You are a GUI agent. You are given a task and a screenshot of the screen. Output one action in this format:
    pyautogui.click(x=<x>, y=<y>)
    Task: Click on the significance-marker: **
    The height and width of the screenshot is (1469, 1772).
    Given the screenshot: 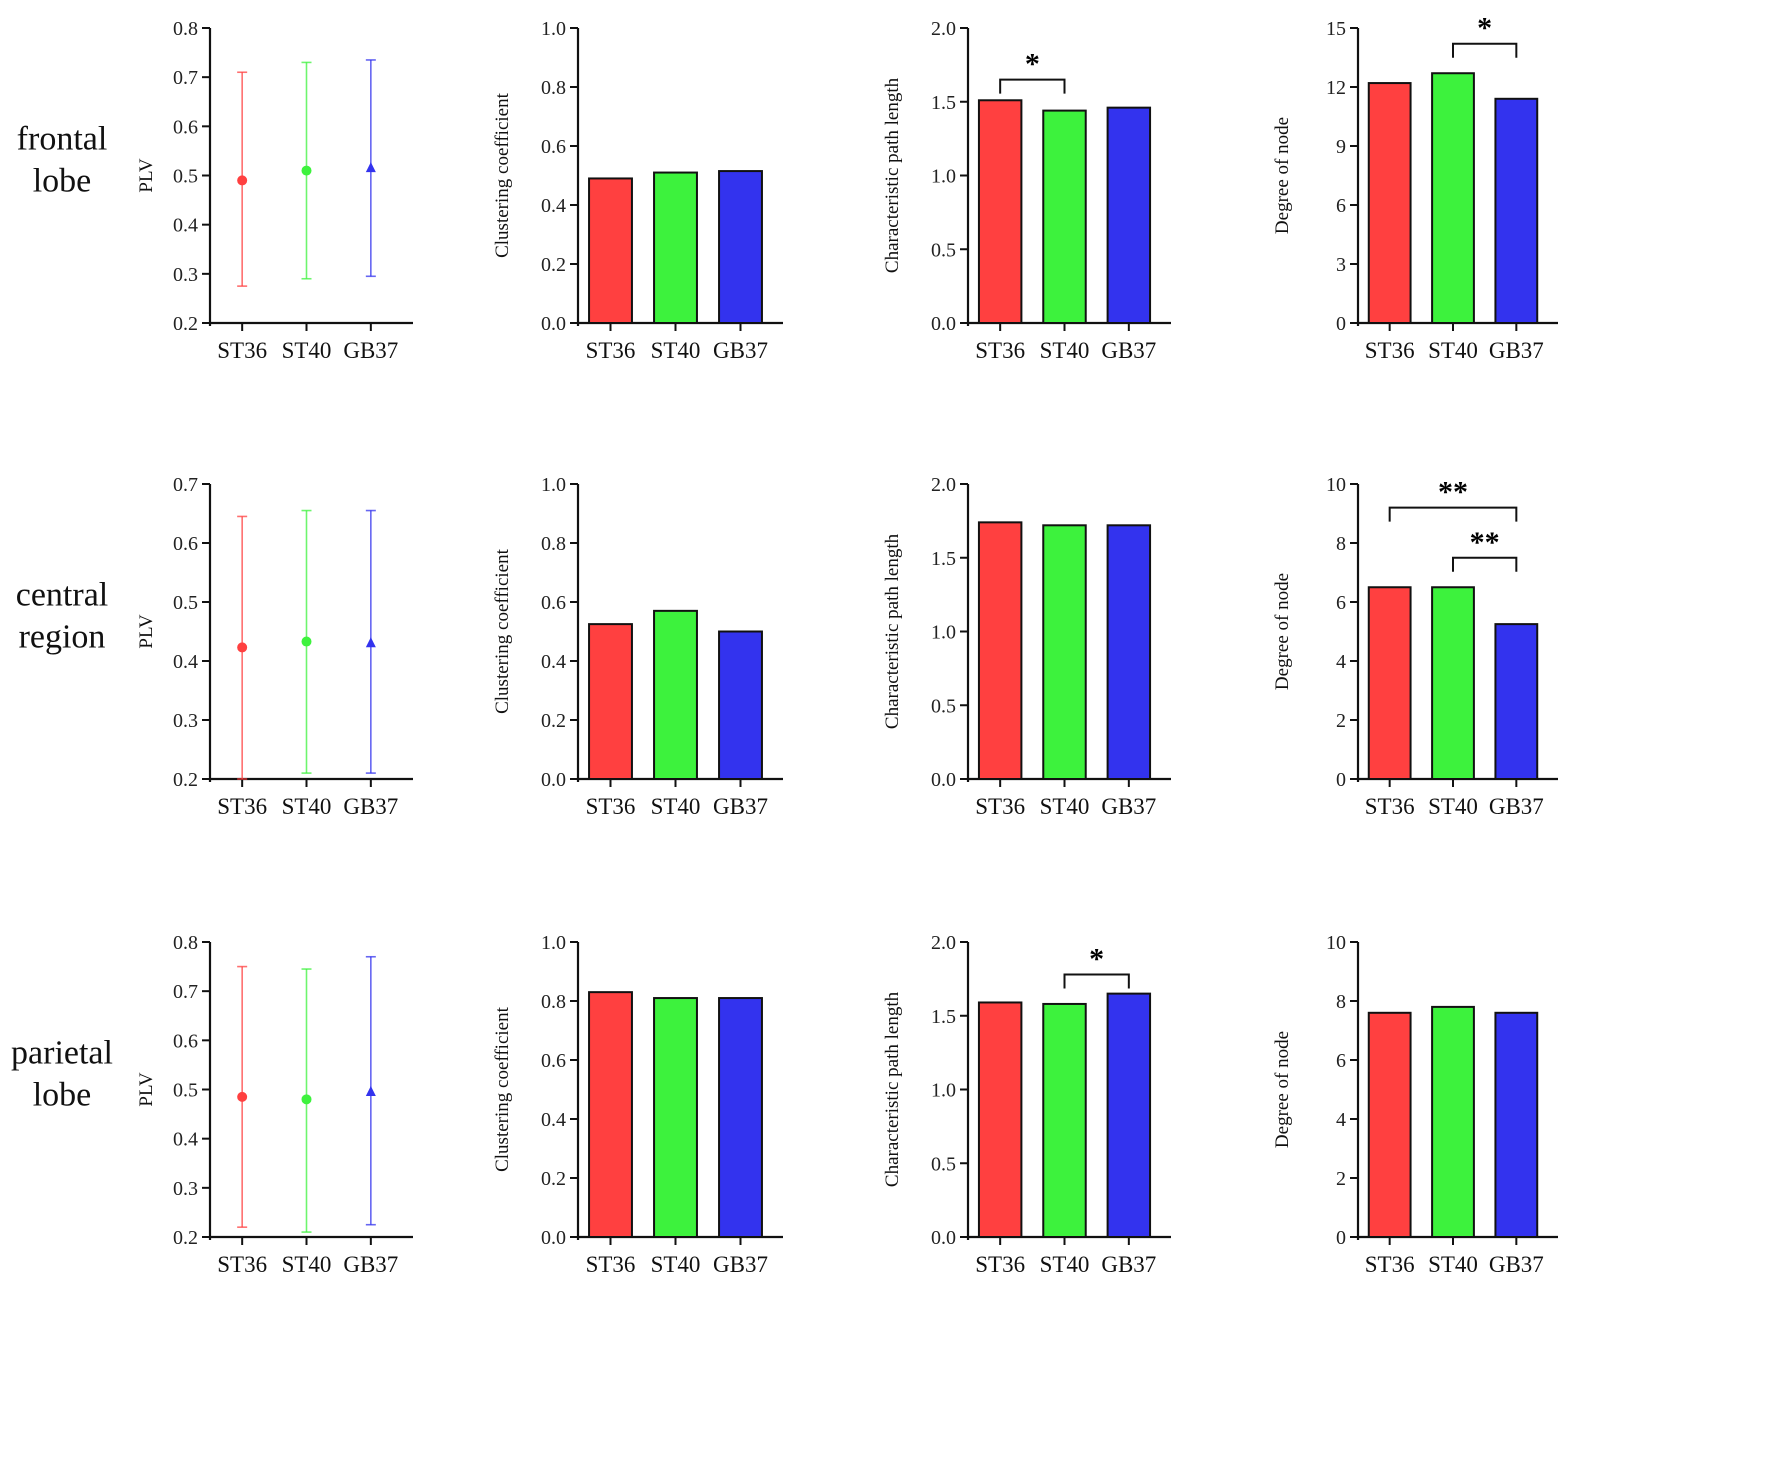 What is the action you would take?
    pyautogui.click(x=1485, y=542)
    